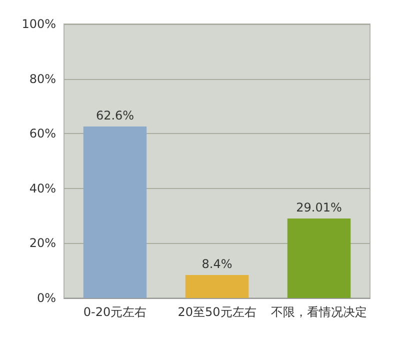 The image size is (400, 350). Describe the element at coordinates (115, 312) in the screenshot. I see `x-tick-label: 0-20元左右` at that location.